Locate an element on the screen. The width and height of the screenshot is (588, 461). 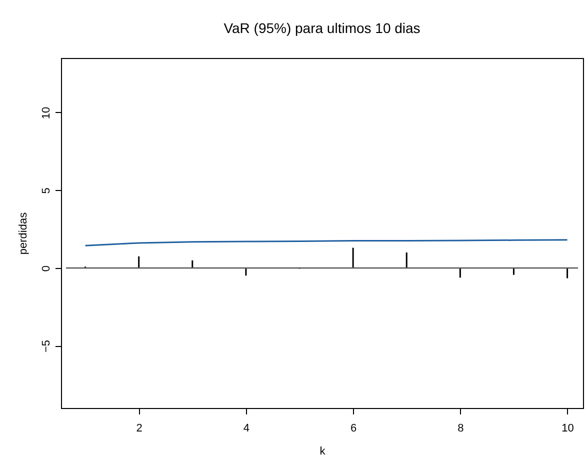
x-tick-label: 6 is located at coordinates (353, 428).